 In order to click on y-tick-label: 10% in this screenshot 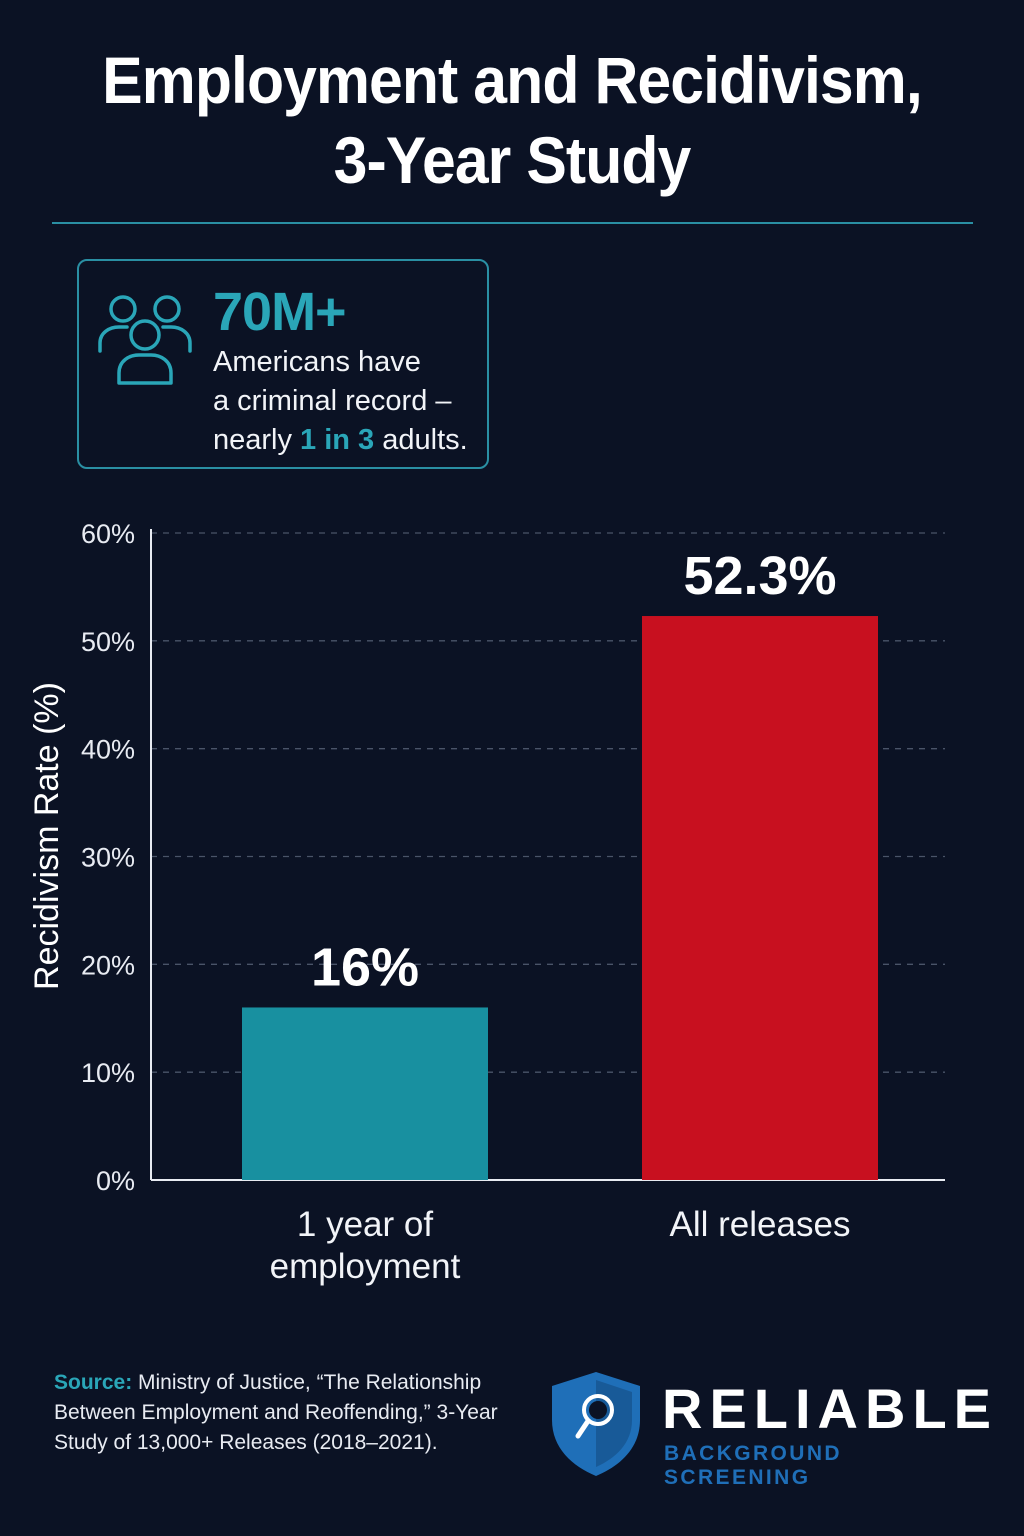, I will do `click(108, 1073)`.